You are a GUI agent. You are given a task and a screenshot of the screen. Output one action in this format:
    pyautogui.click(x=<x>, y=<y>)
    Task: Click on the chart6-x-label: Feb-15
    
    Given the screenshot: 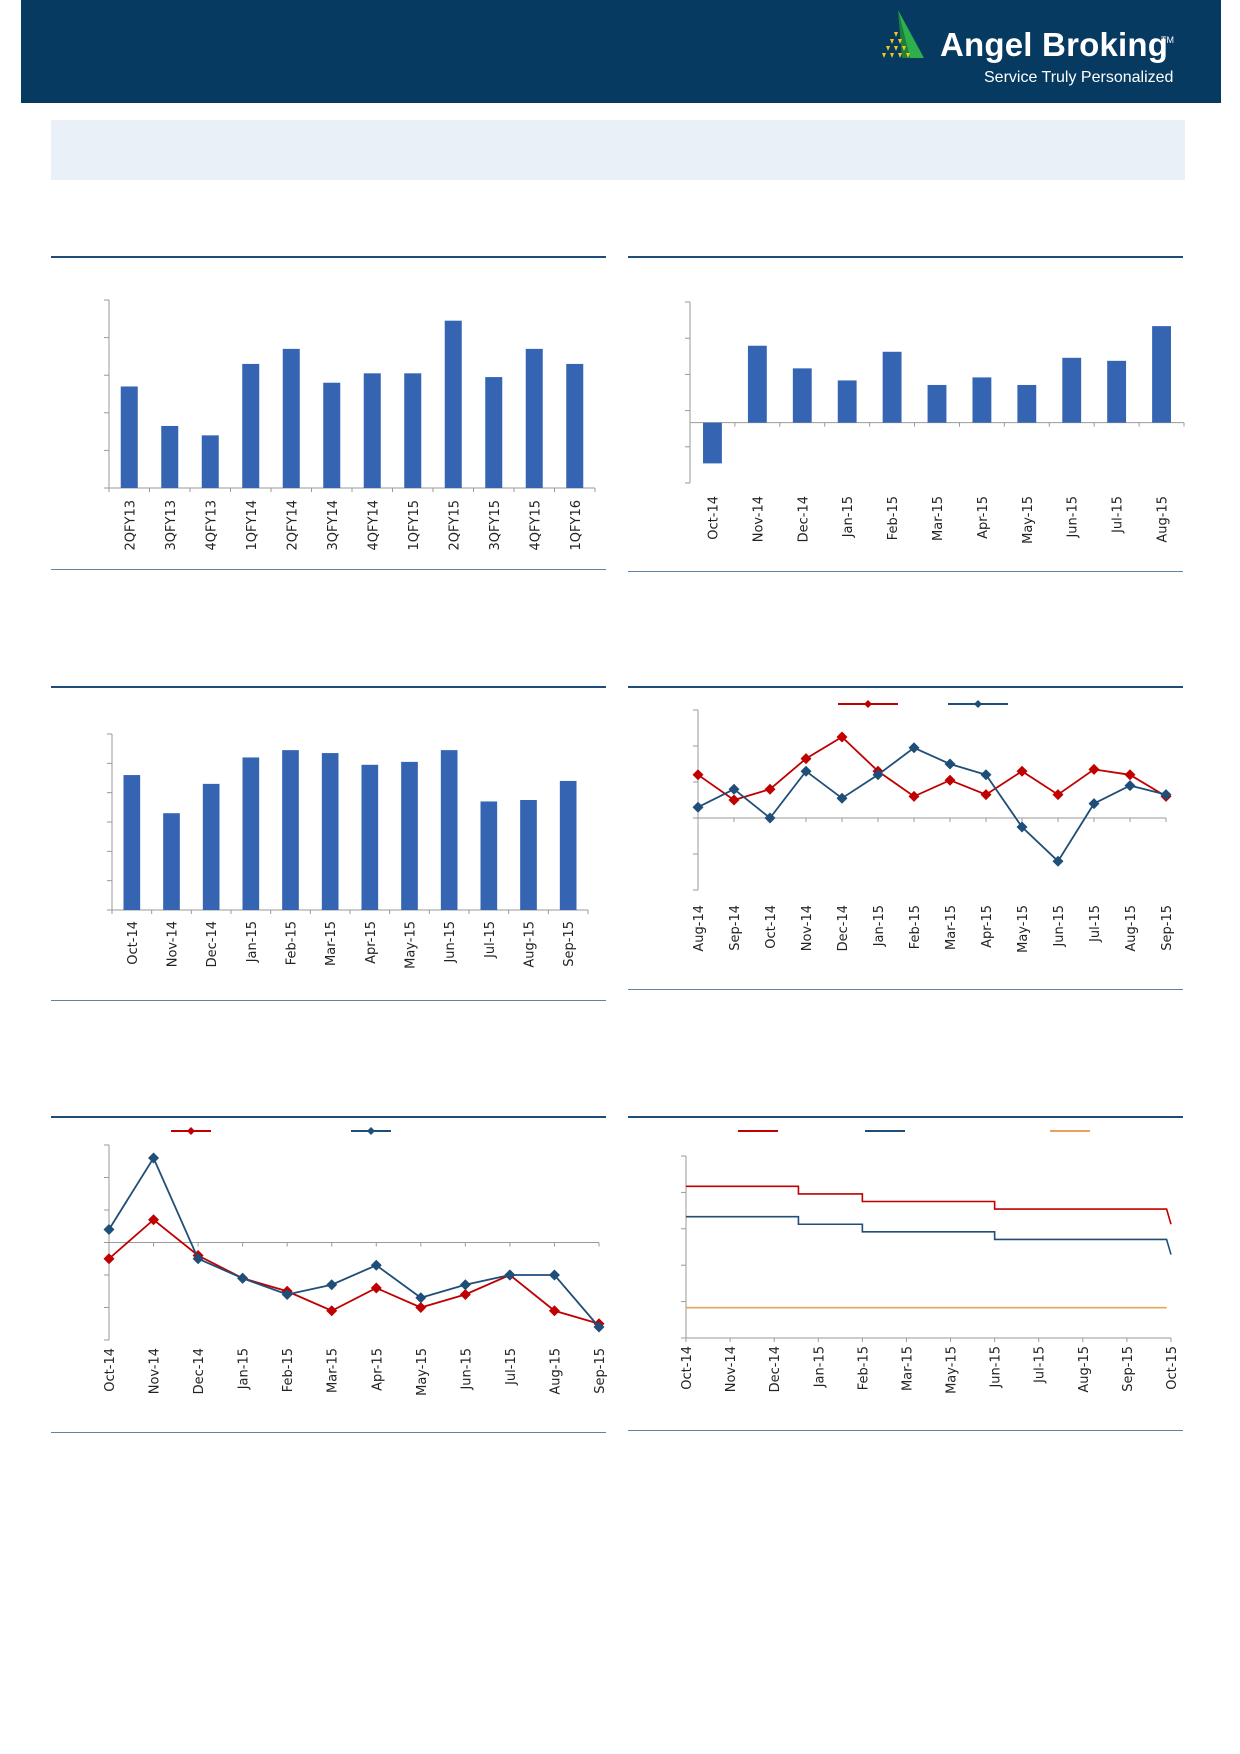 What is the action you would take?
    pyautogui.click(x=863, y=1368)
    